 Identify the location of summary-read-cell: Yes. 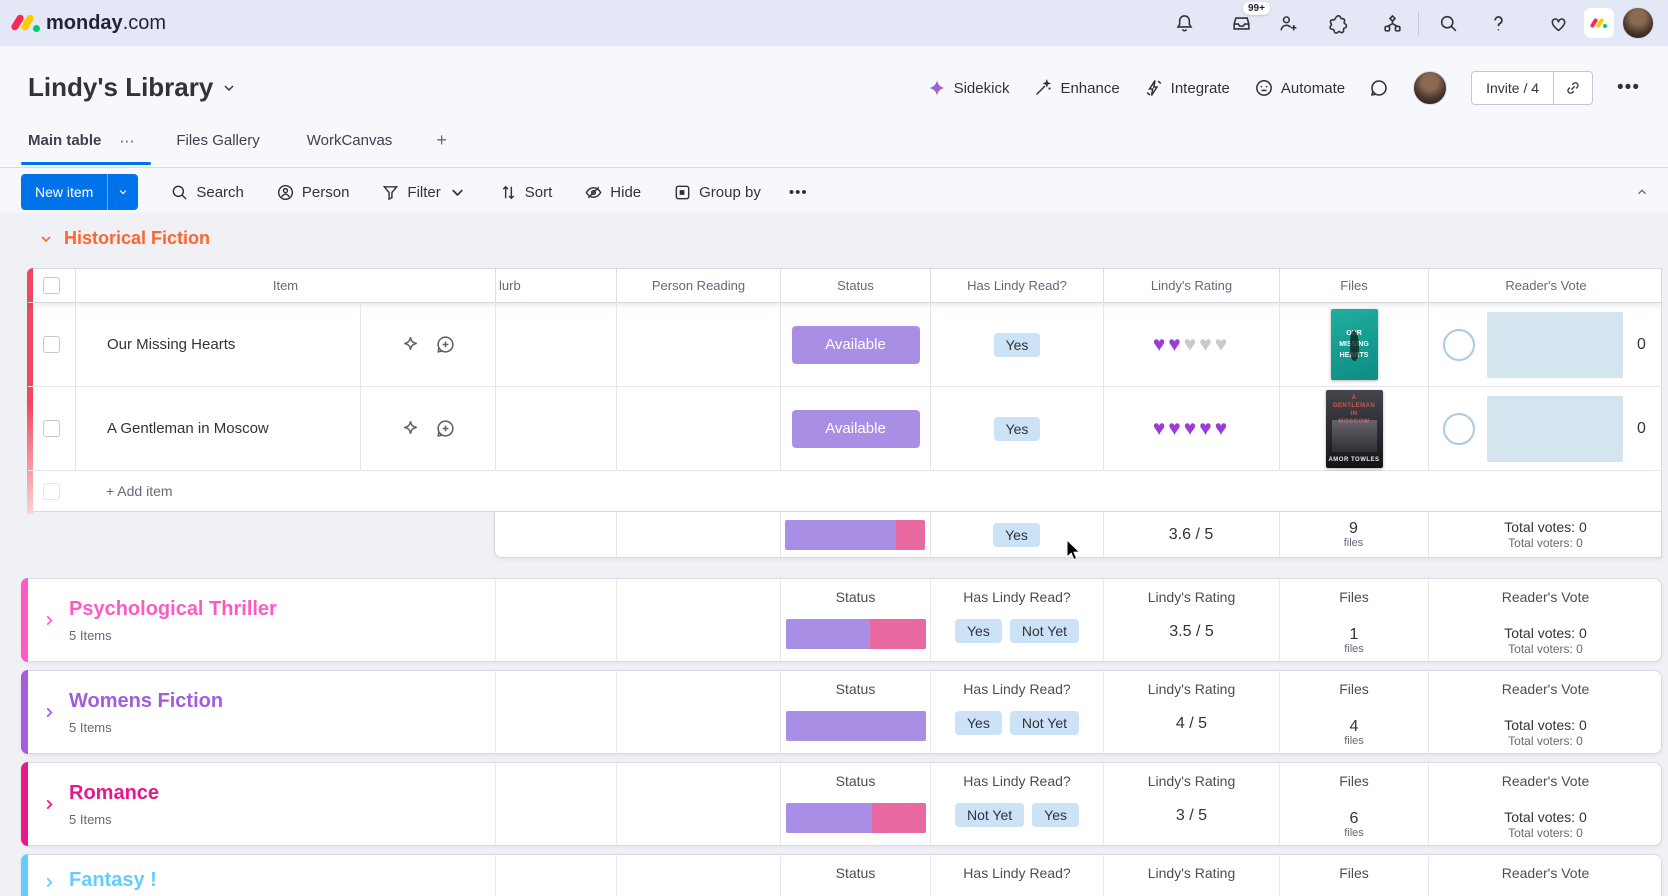
(1016, 534).